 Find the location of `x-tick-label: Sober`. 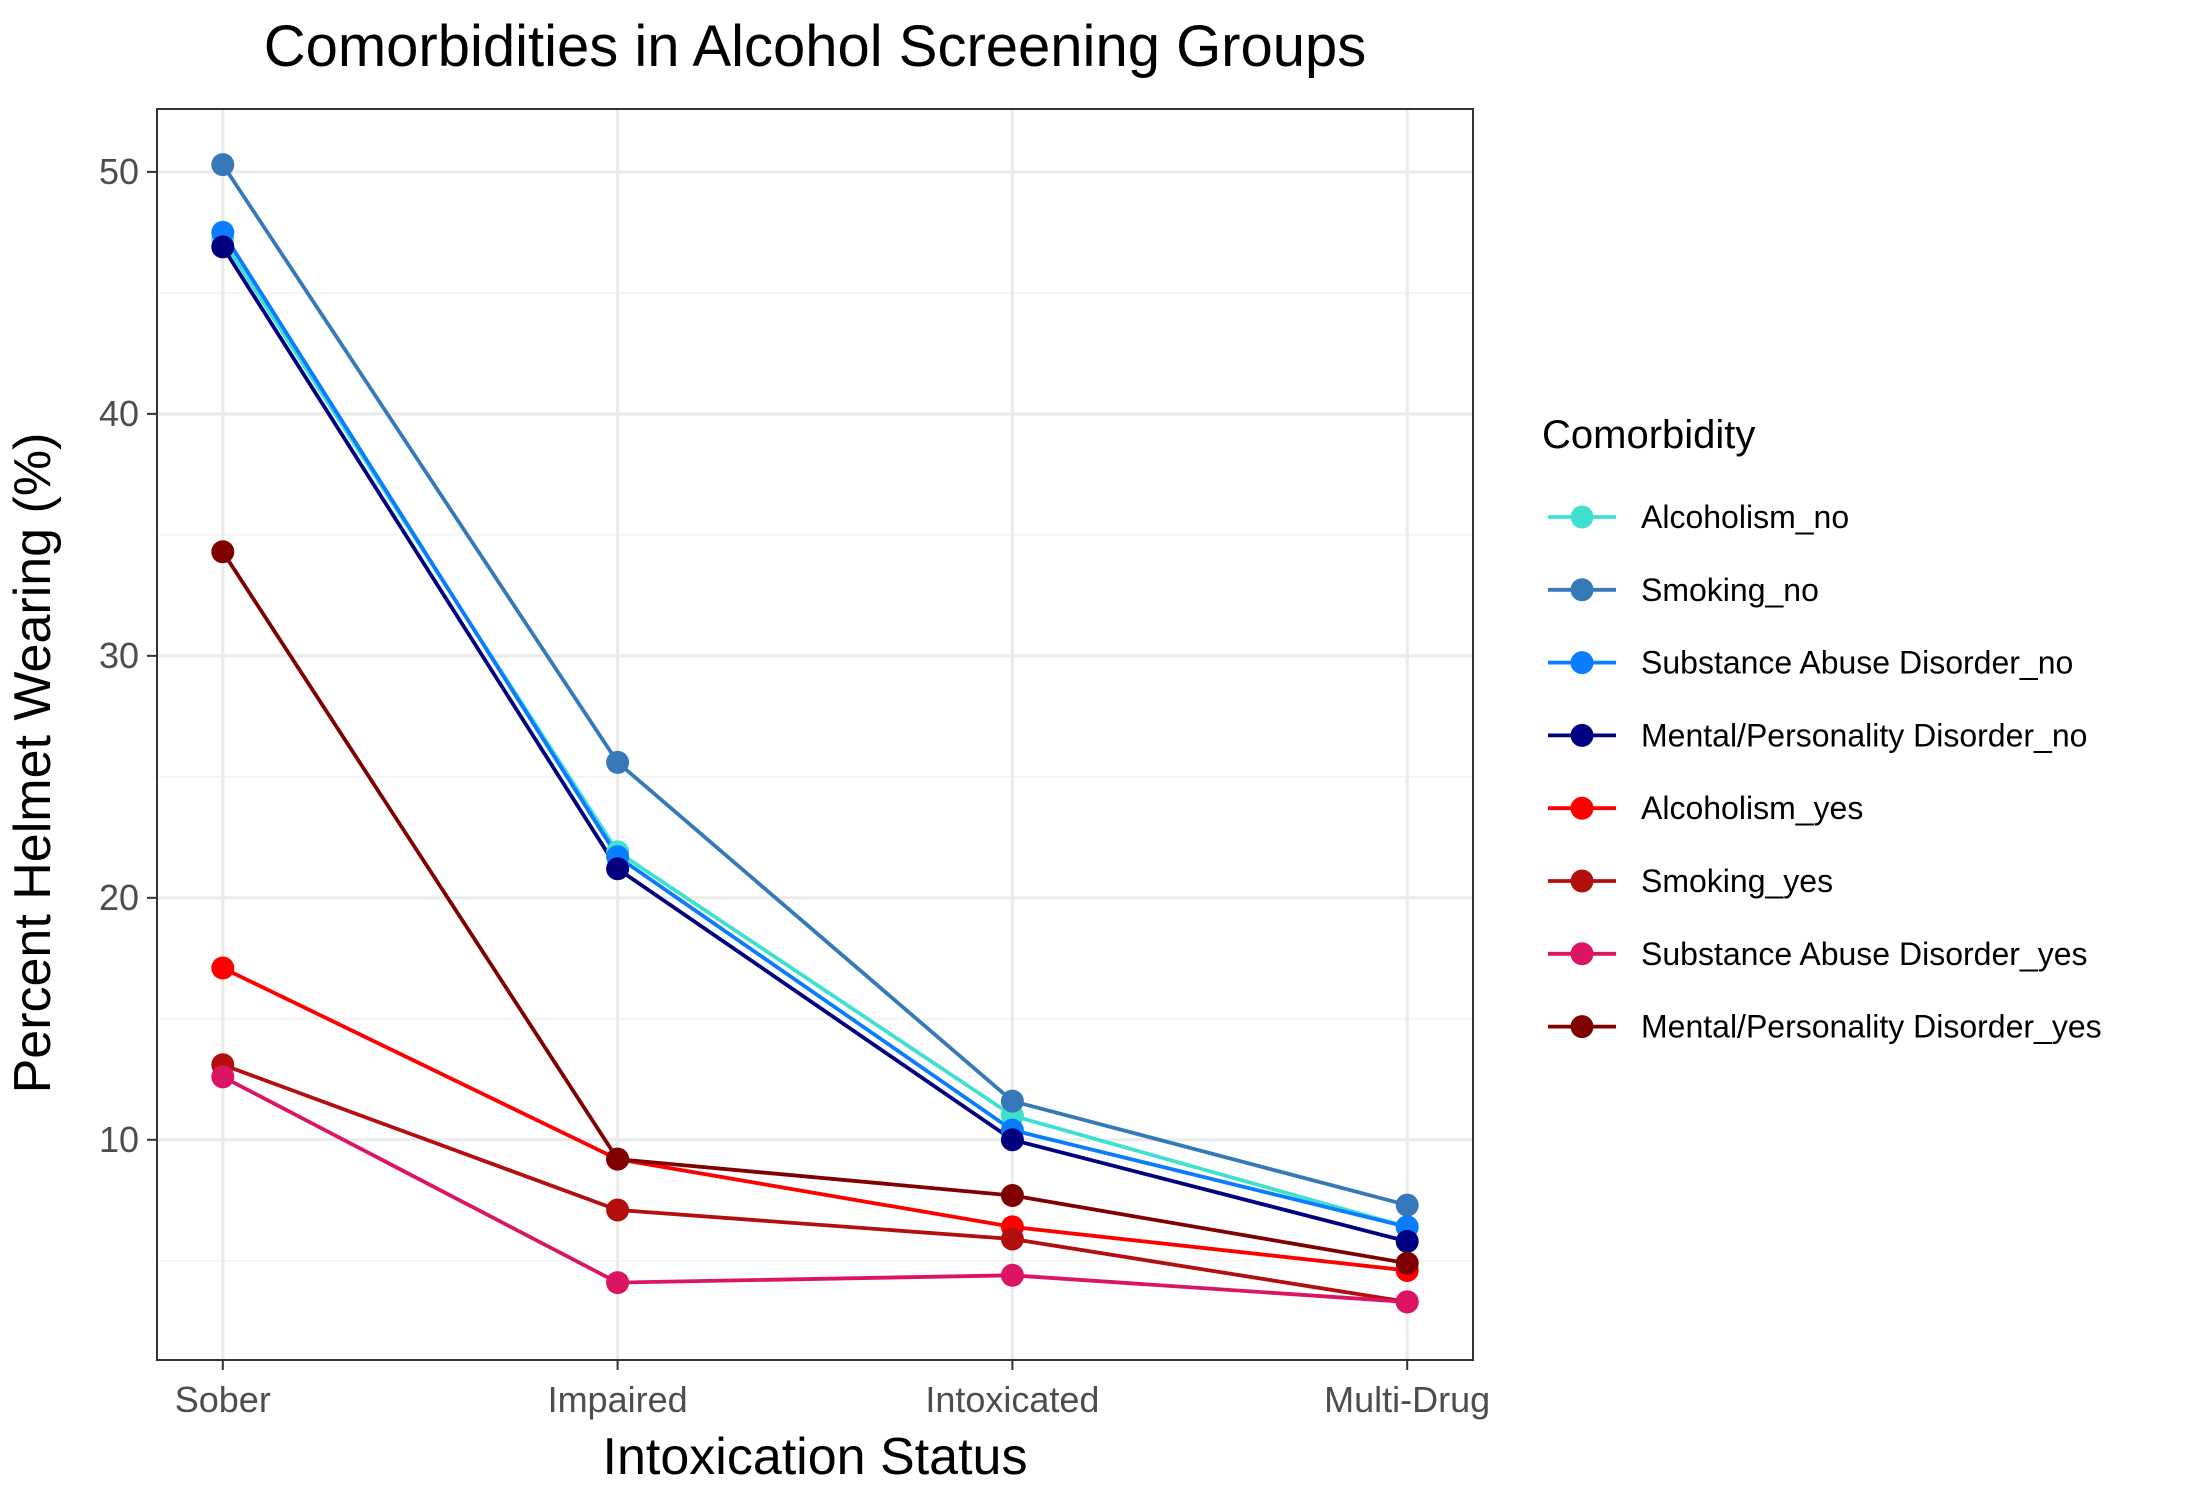

x-tick-label: Sober is located at coordinates (223, 1399).